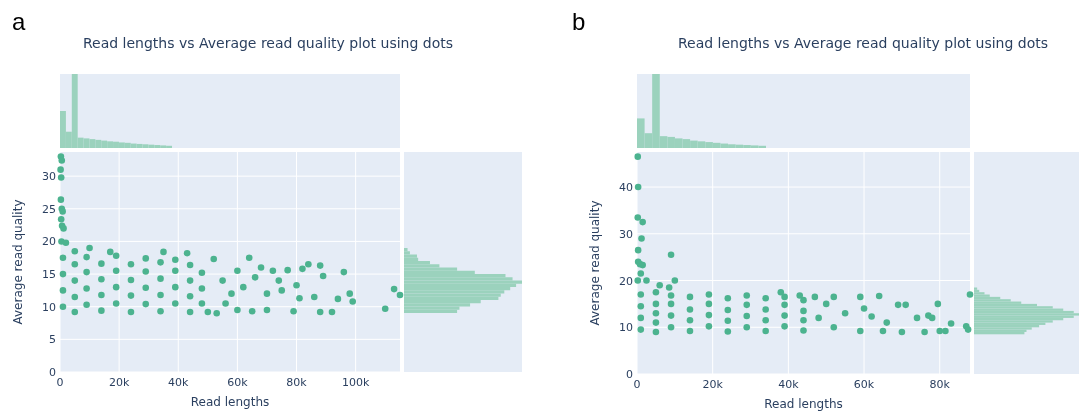 This screenshot has height=412, width=1081. What do you see at coordinates (49, 275) in the screenshot?
I see `y-tick-label: 15` at bounding box center [49, 275].